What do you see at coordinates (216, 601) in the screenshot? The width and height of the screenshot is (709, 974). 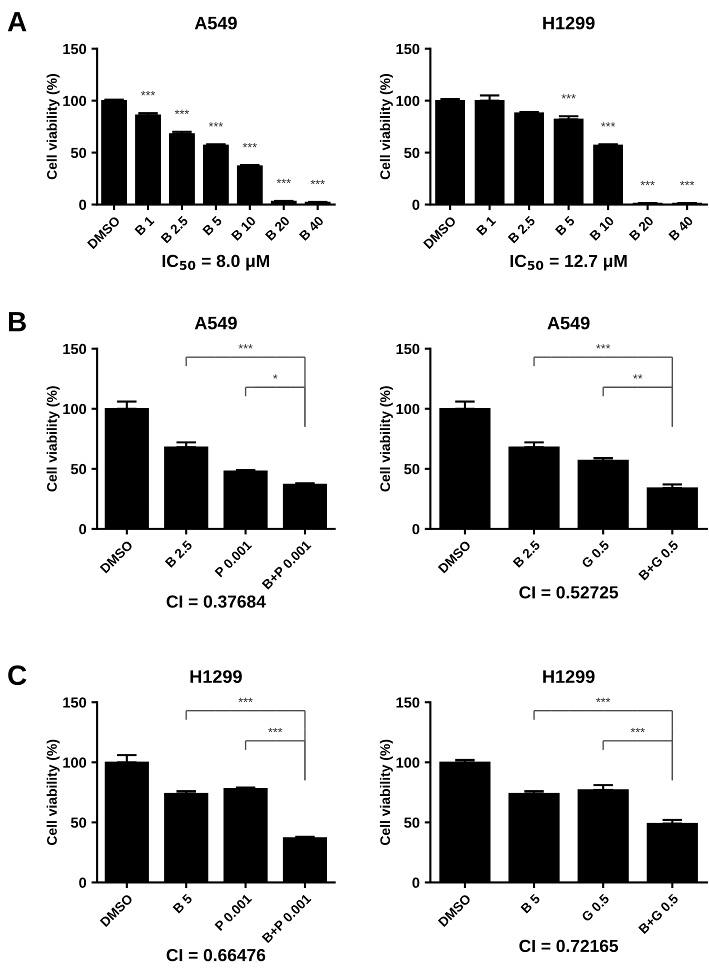 I see `x-axis-title: CI = 0.37684` at bounding box center [216, 601].